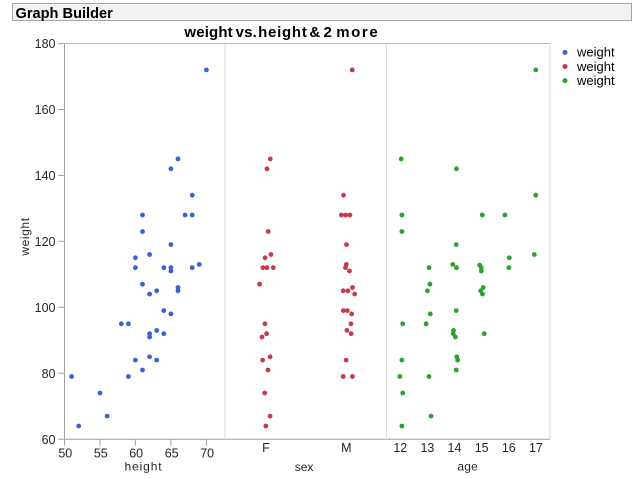  What do you see at coordinates (427, 448) in the screenshot?
I see `svg-text: 13` at bounding box center [427, 448].